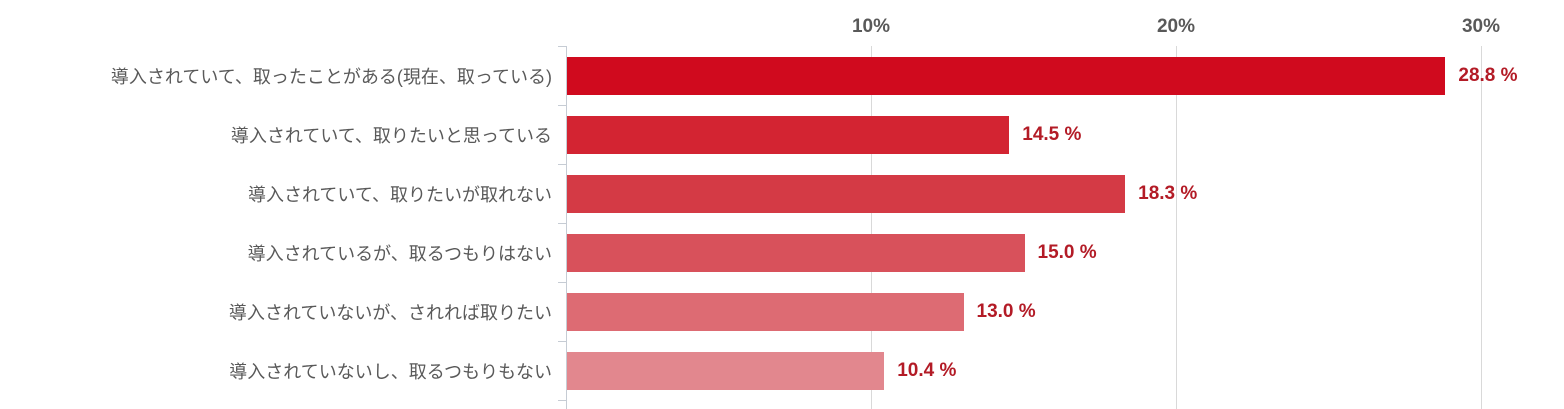 Image resolution: width=1564 pixels, height=409 pixels. I want to click on value-label: 10.4 %, so click(927, 370).